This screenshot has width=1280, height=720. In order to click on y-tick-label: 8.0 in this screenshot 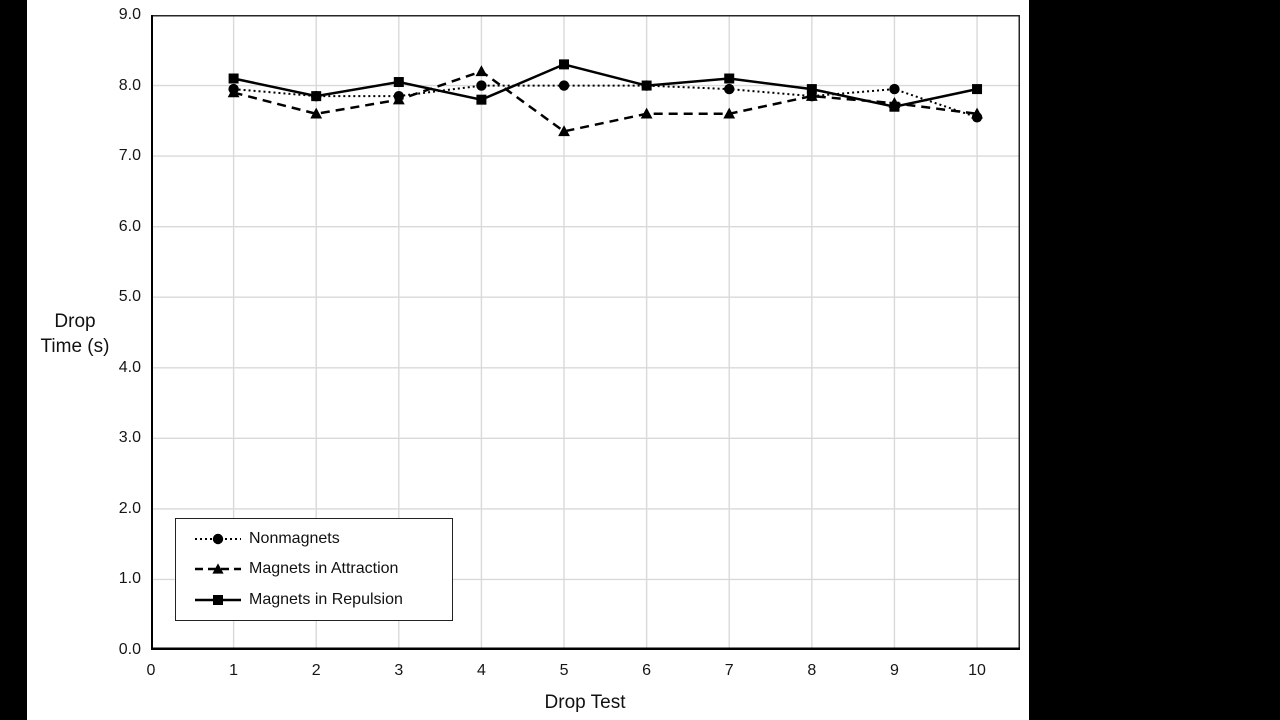, I will do `click(129, 85)`.